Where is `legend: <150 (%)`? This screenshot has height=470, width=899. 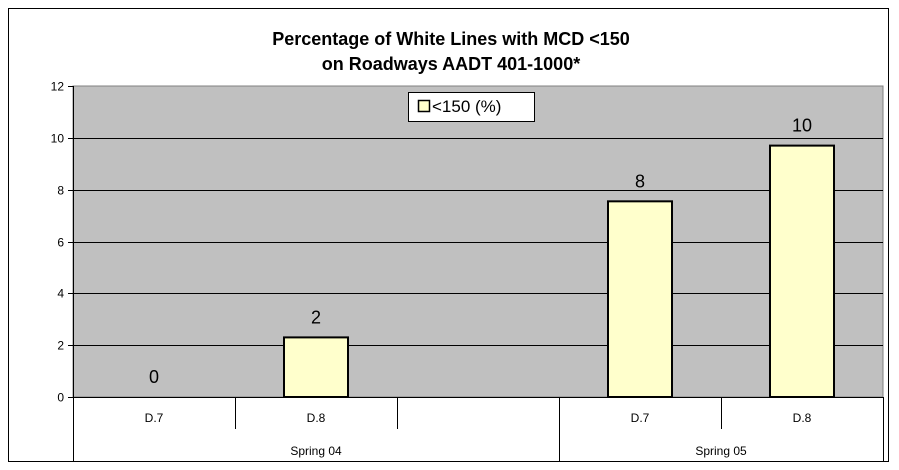 legend: <150 (%) is located at coordinates (471, 107).